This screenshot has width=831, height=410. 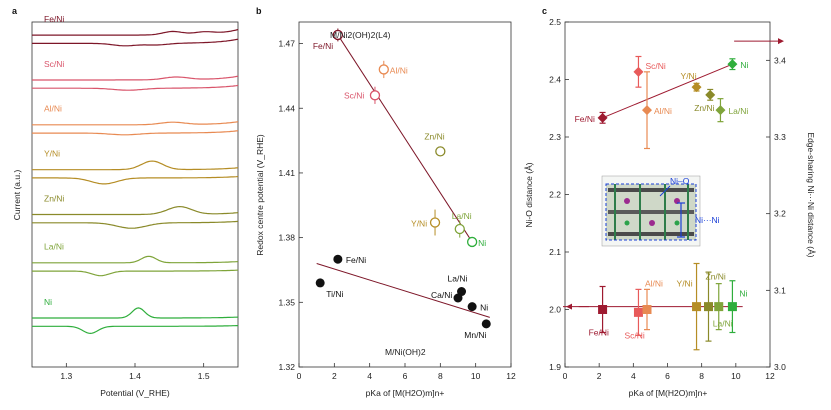 What do you see at coordinates (654, 284) in the screenshot?
I see `point-label-al-ni-1: Al/Ni` at bounding box center [654, 284].